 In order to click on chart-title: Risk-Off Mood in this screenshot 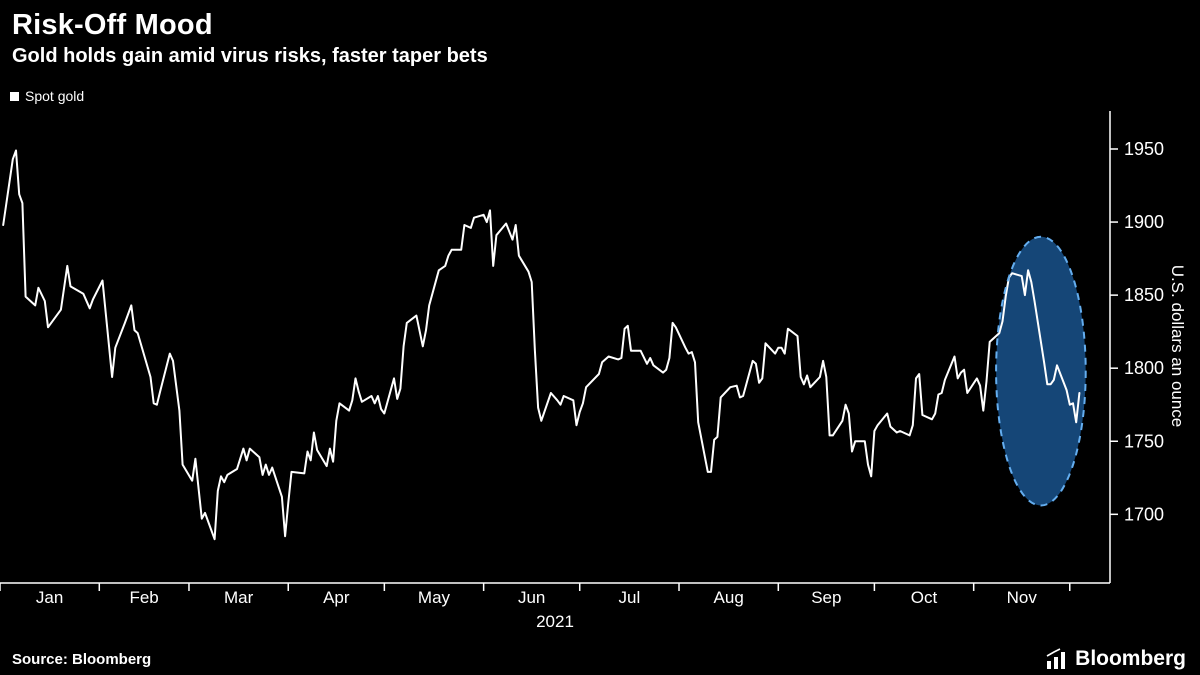, I will do `click(112, 25)`.